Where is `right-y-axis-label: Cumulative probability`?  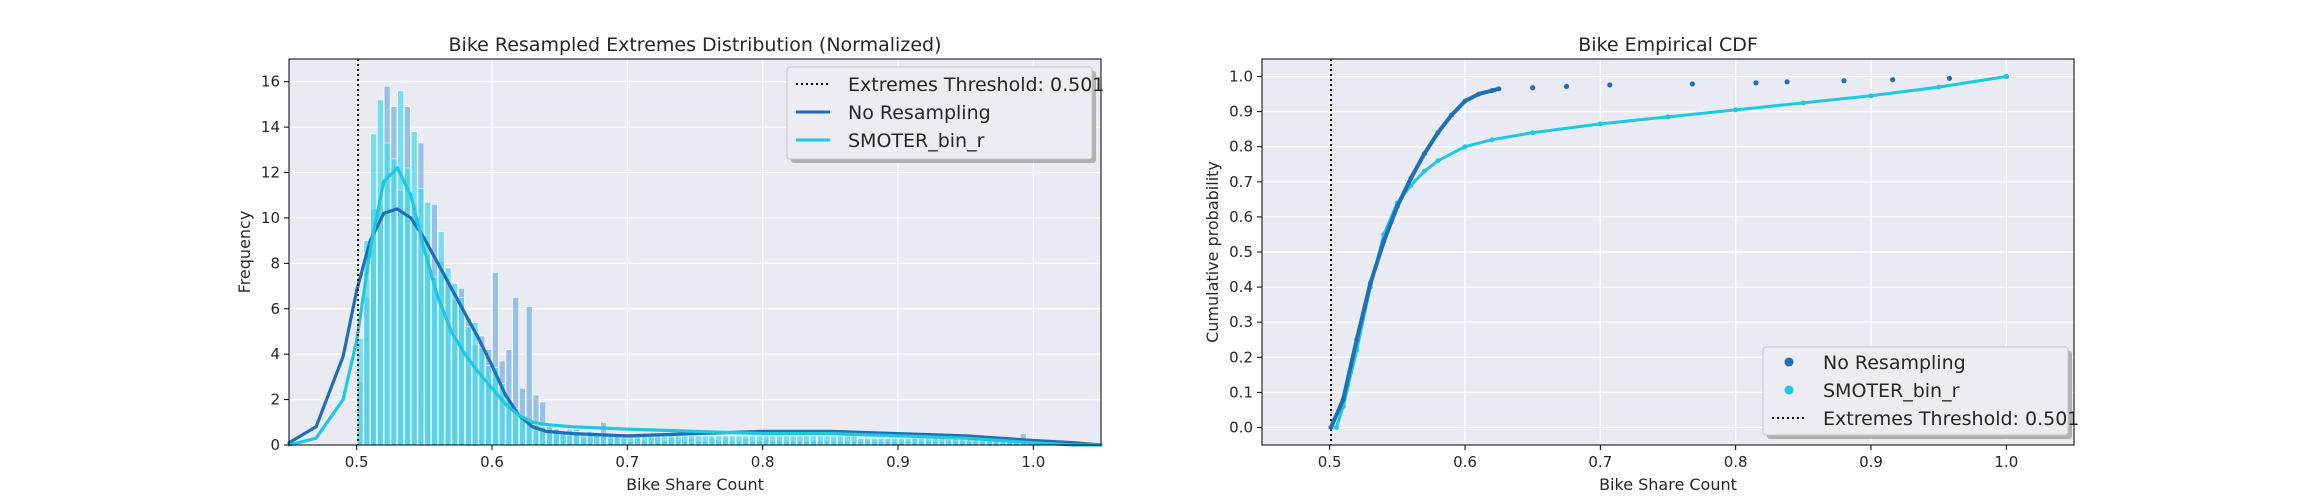
right-y-axis-label: Cumulative probability is located at coordinates (1212, 252).